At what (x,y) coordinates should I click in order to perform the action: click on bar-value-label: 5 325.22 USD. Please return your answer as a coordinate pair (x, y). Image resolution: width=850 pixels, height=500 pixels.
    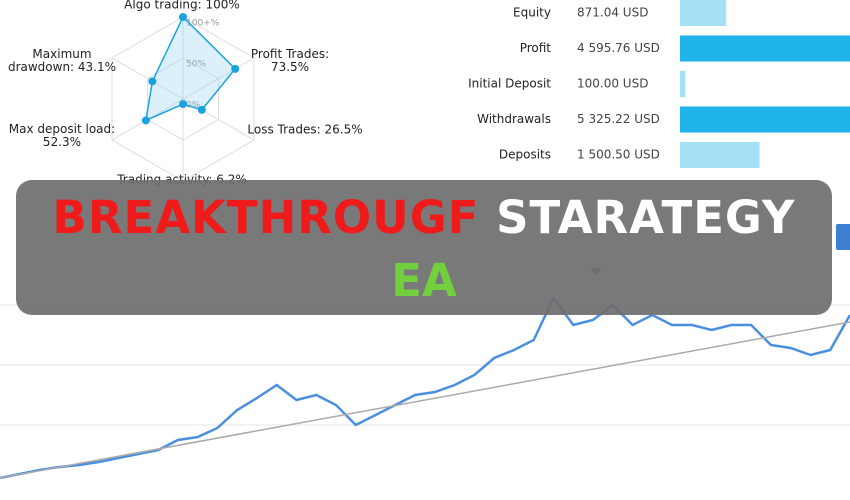
    Looking at the image, I should click on (618, 119).